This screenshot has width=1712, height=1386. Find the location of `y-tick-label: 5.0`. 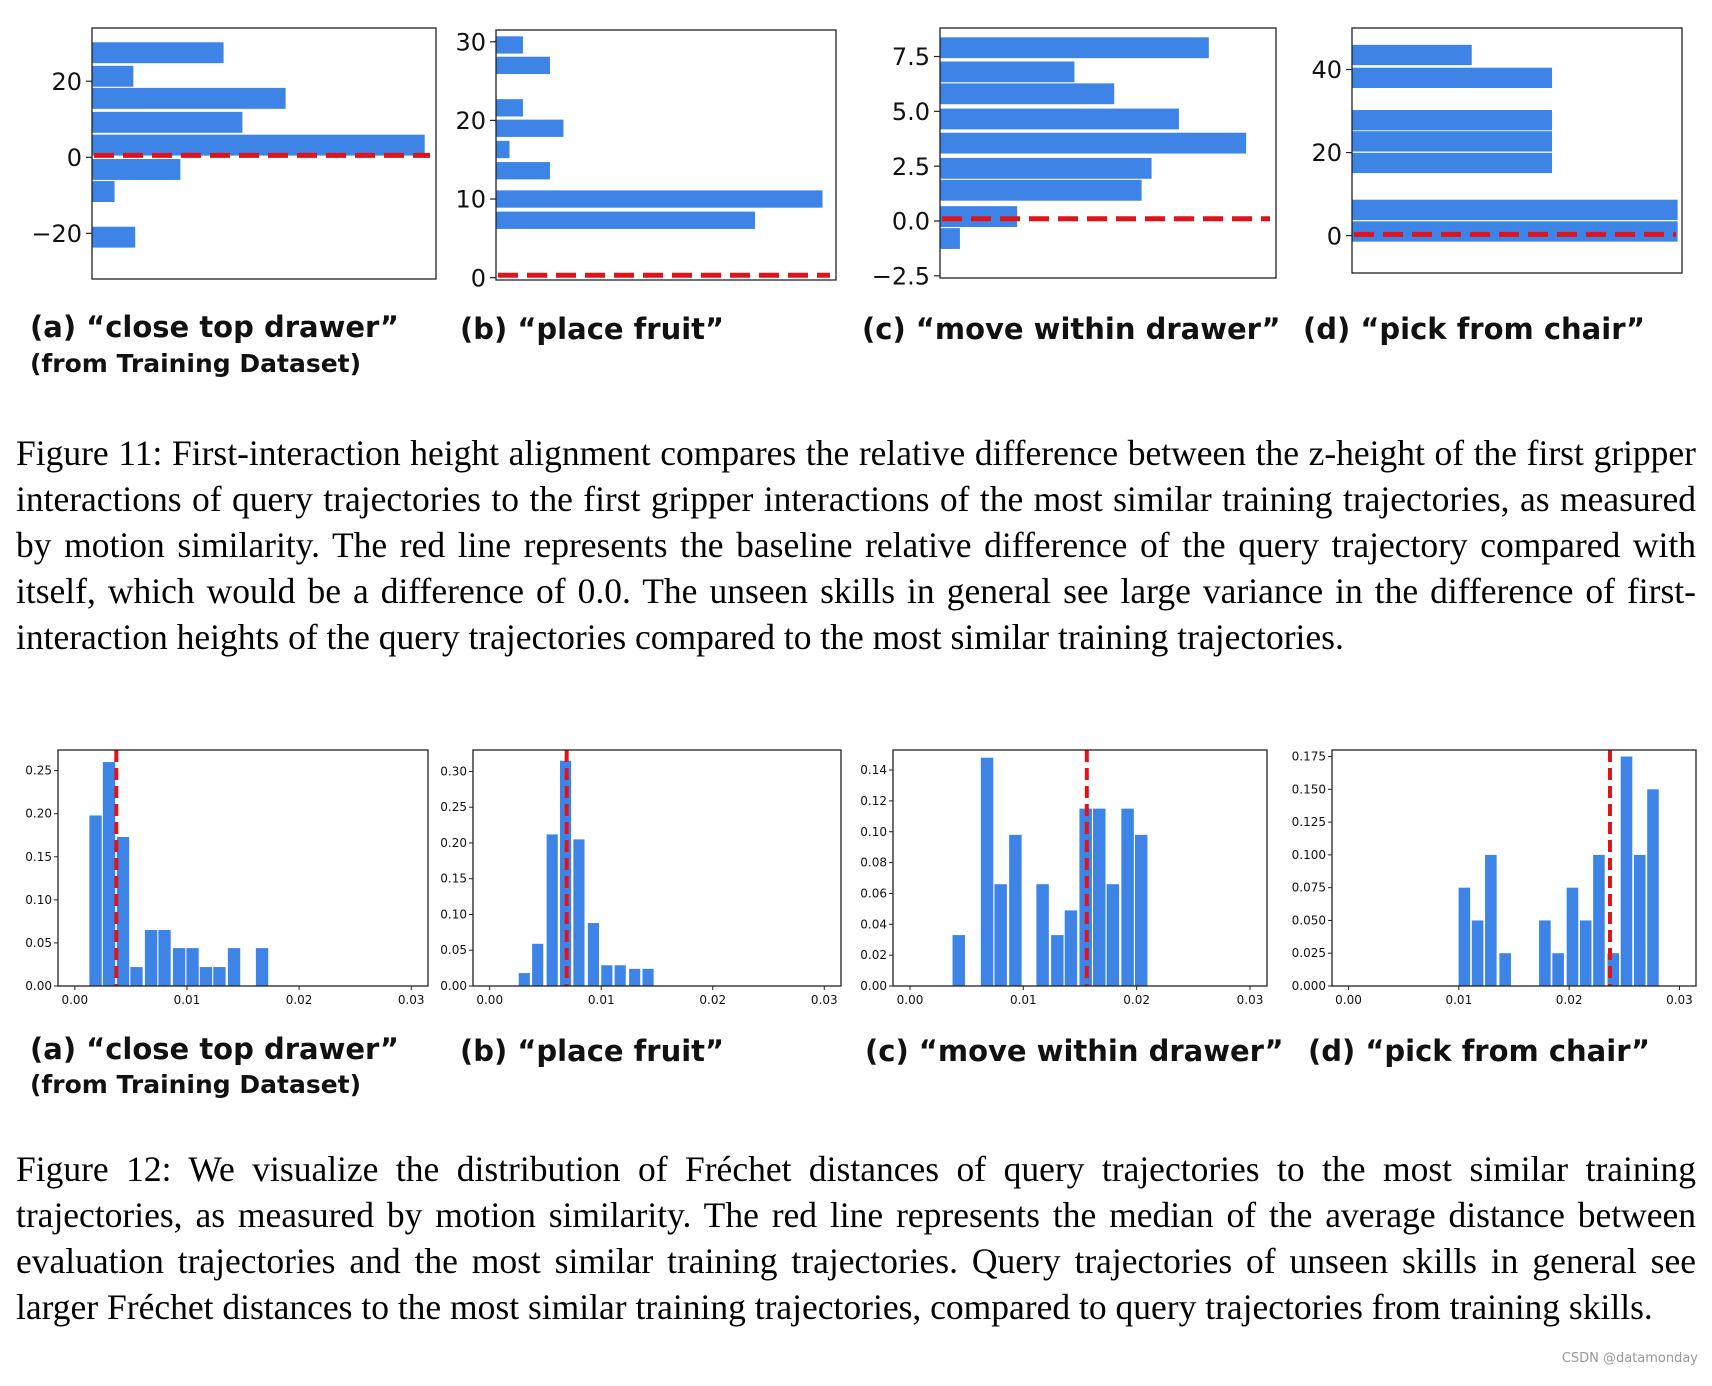

y-tick-label: 5.0 is located at coordinates (911, 112).